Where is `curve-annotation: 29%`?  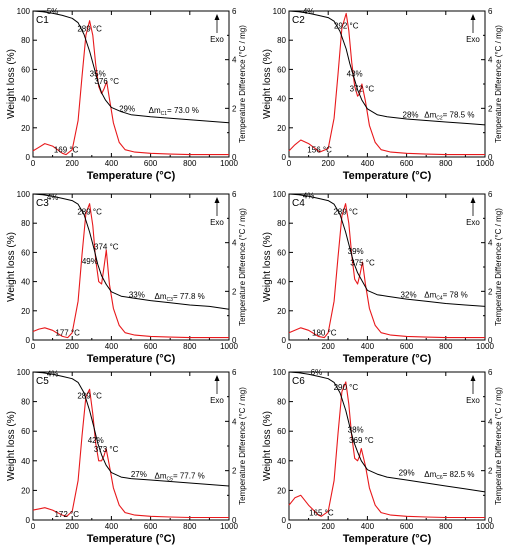
curve-annotation: 29% is located at coordinates (407, 473).